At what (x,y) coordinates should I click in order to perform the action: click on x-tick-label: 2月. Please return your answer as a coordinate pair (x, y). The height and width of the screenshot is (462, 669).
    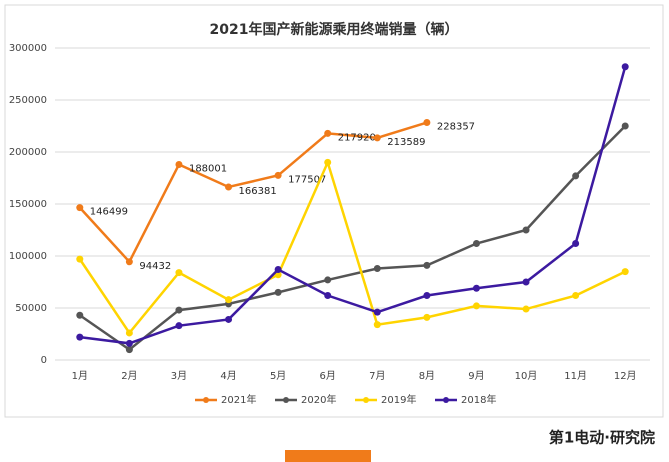
    Looking at the image, I should click on (129, 376).